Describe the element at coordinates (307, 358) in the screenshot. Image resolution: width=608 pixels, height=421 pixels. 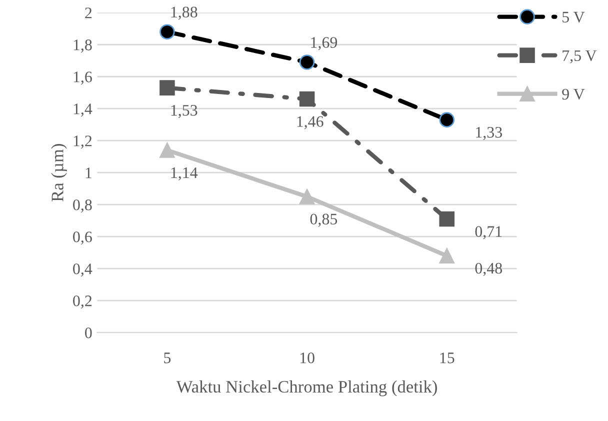
I see `x-tick-label: 10` at that location.